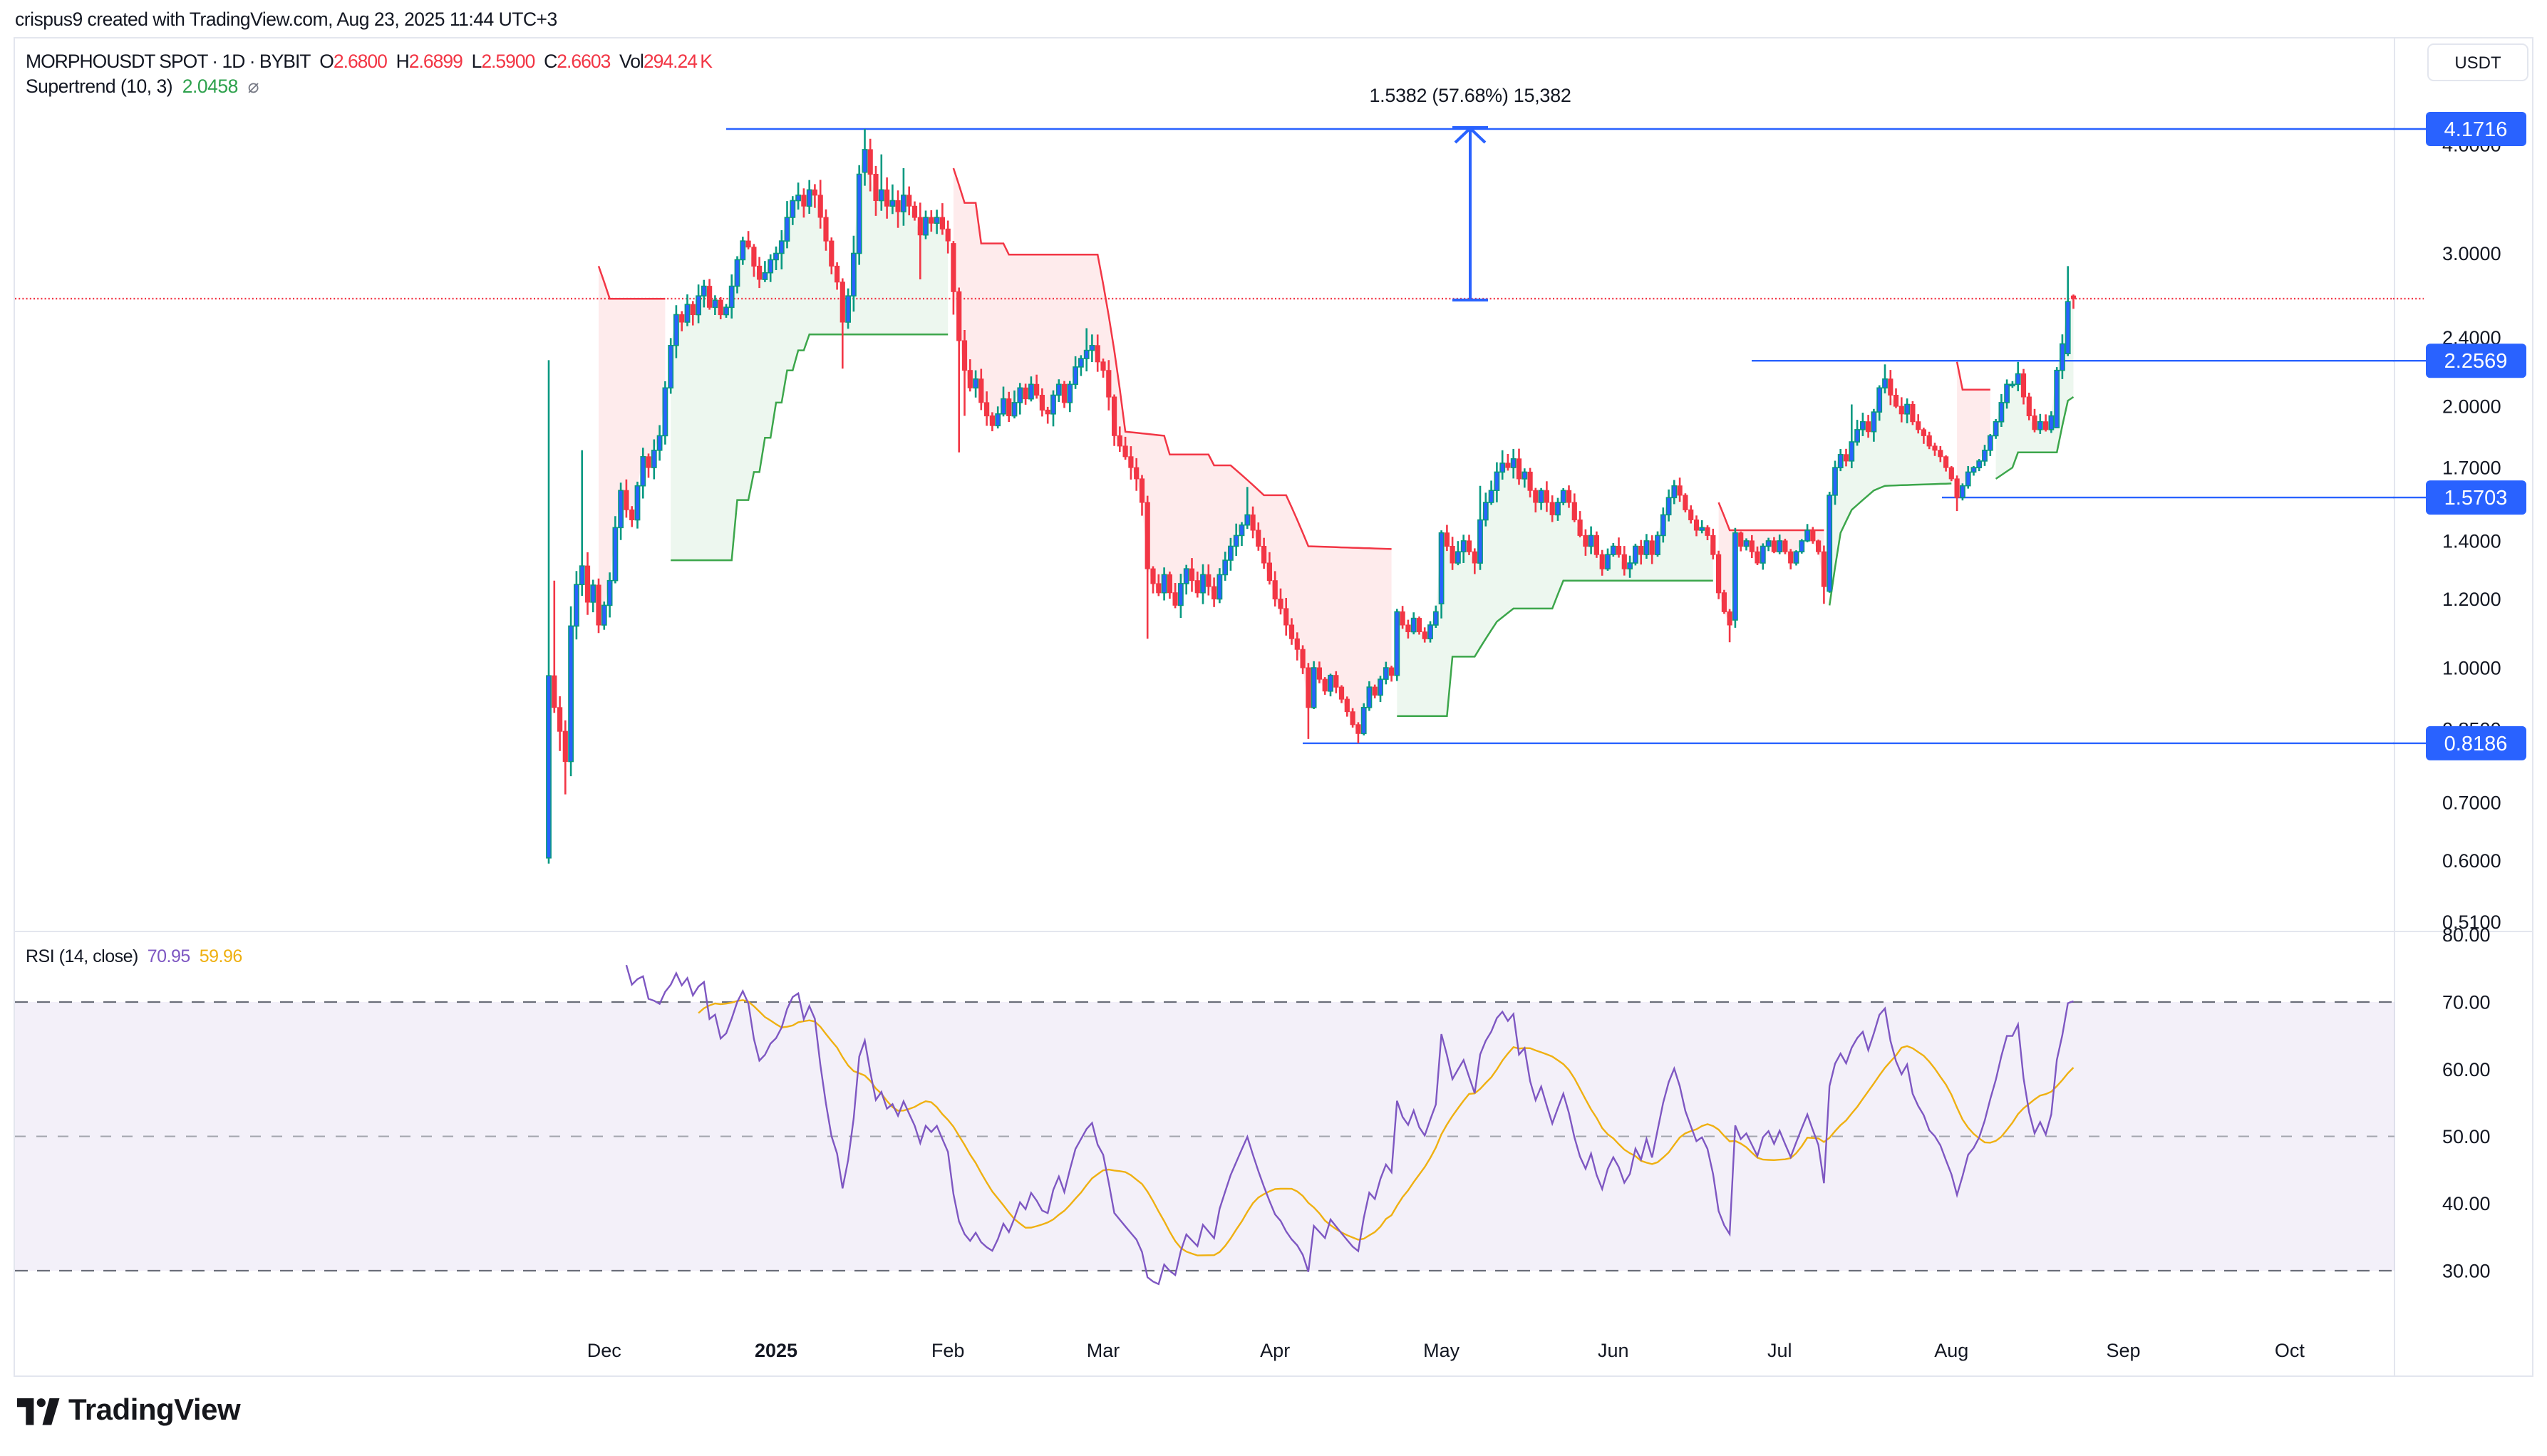  I want to click on svg-text: 0.6000, so click(2471, 861).